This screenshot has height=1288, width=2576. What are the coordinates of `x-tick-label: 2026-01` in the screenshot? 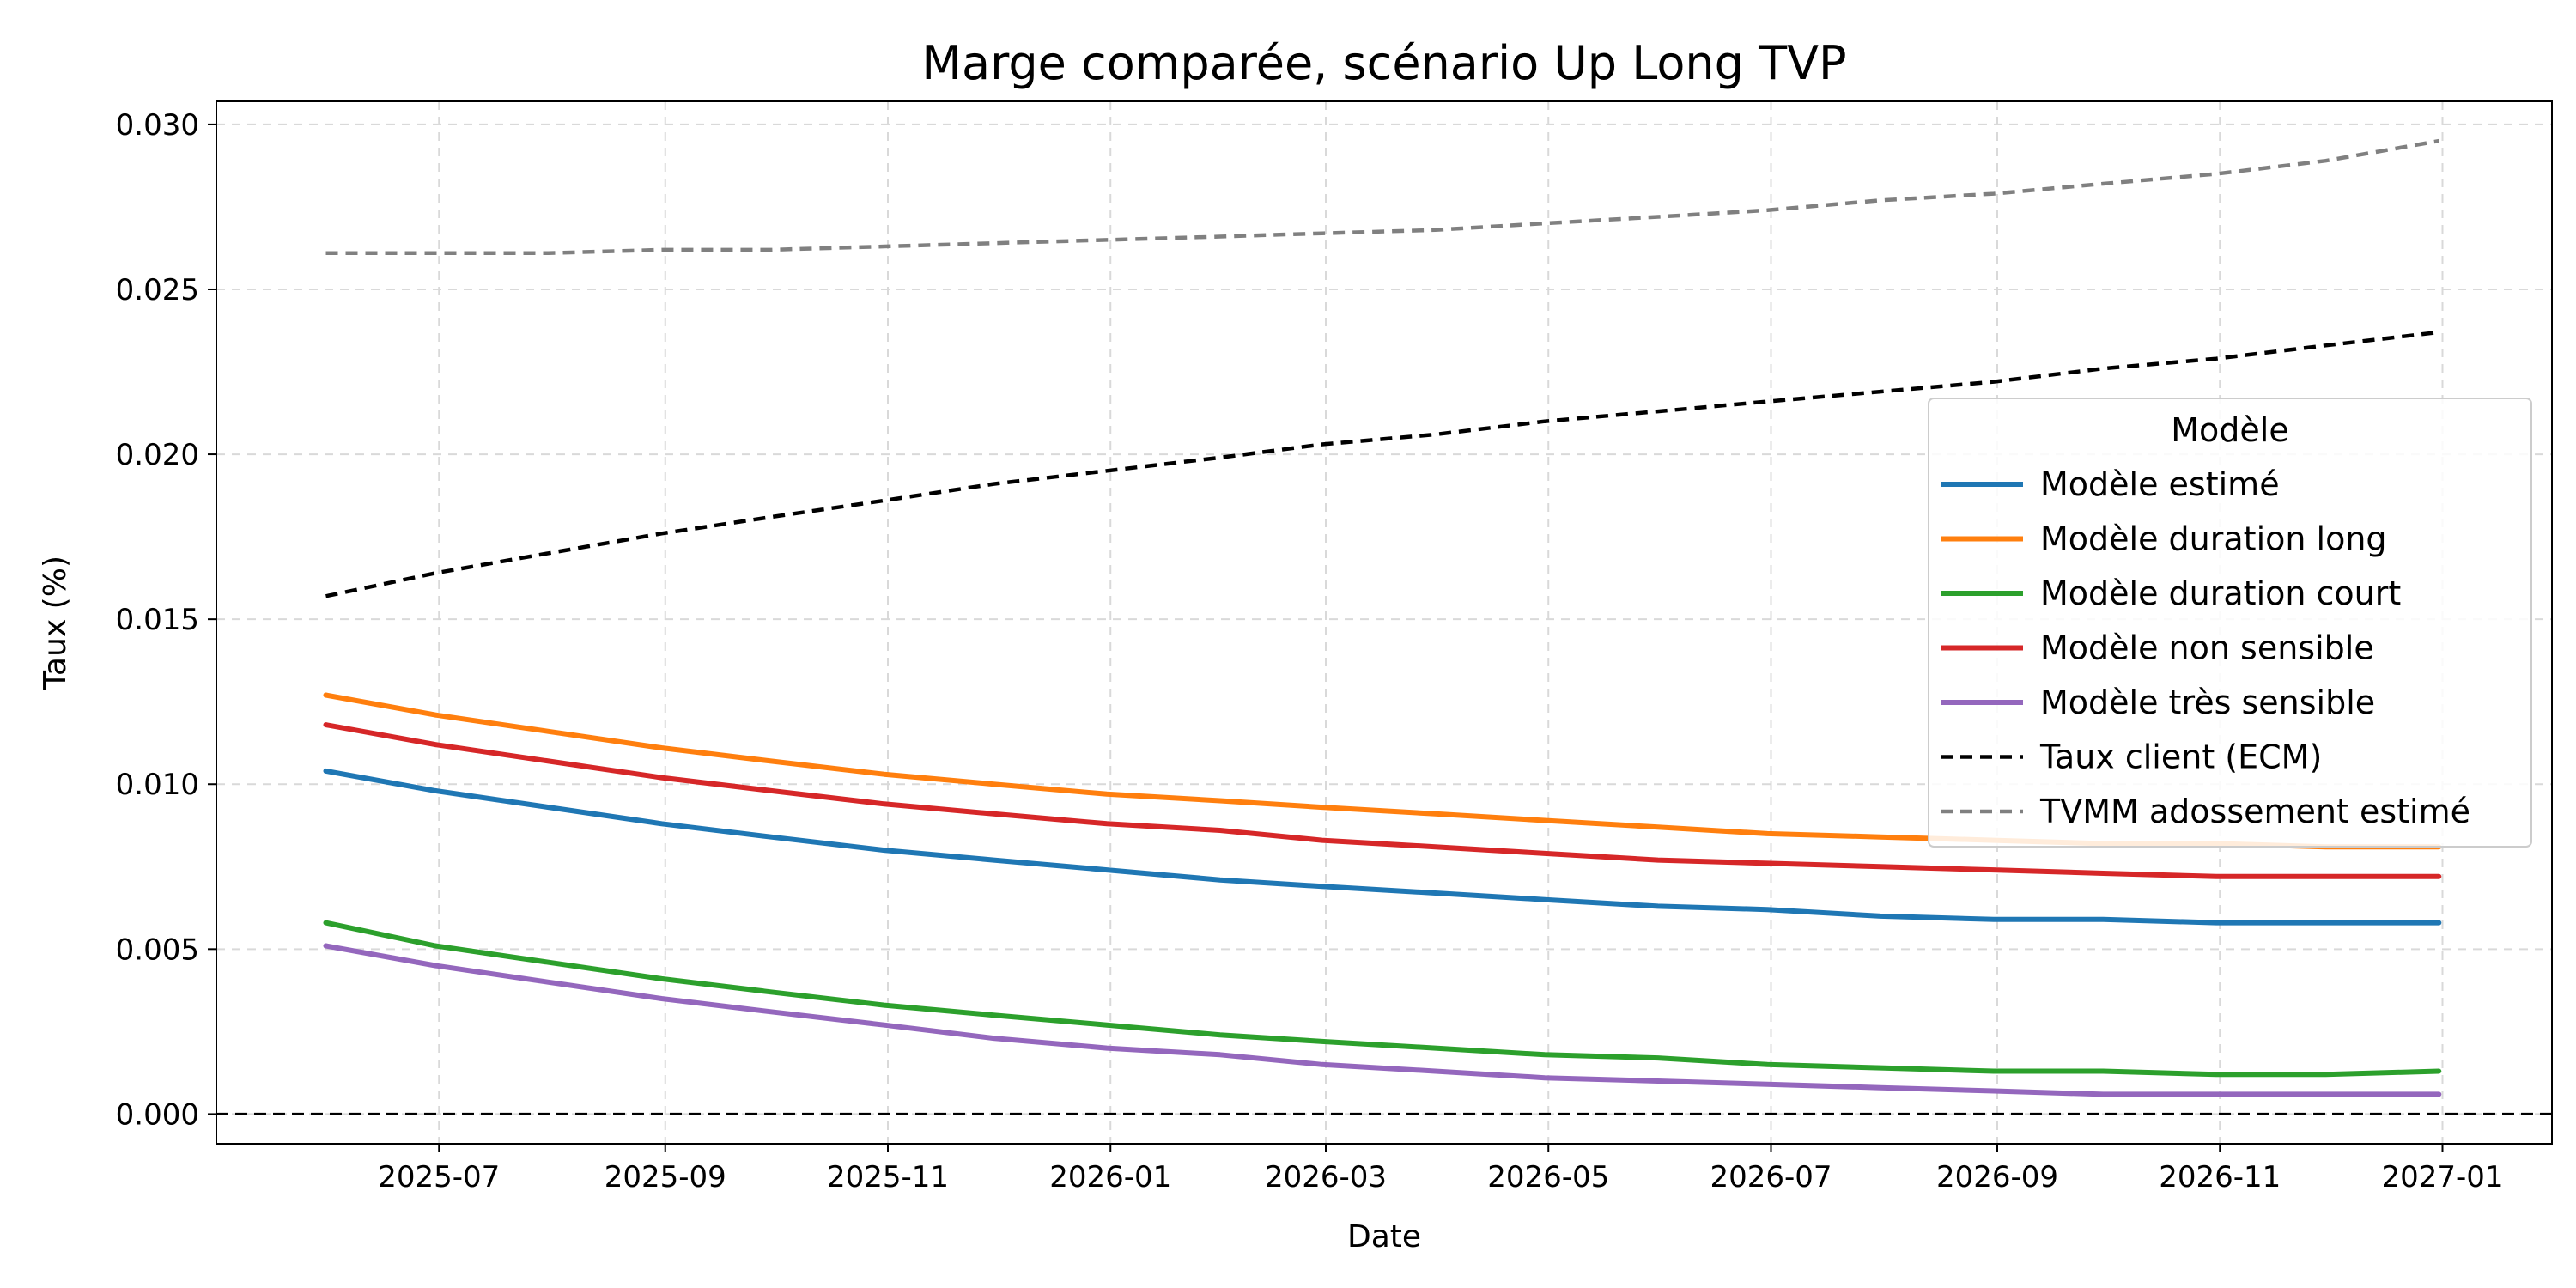 It's located at (1110, 1177).